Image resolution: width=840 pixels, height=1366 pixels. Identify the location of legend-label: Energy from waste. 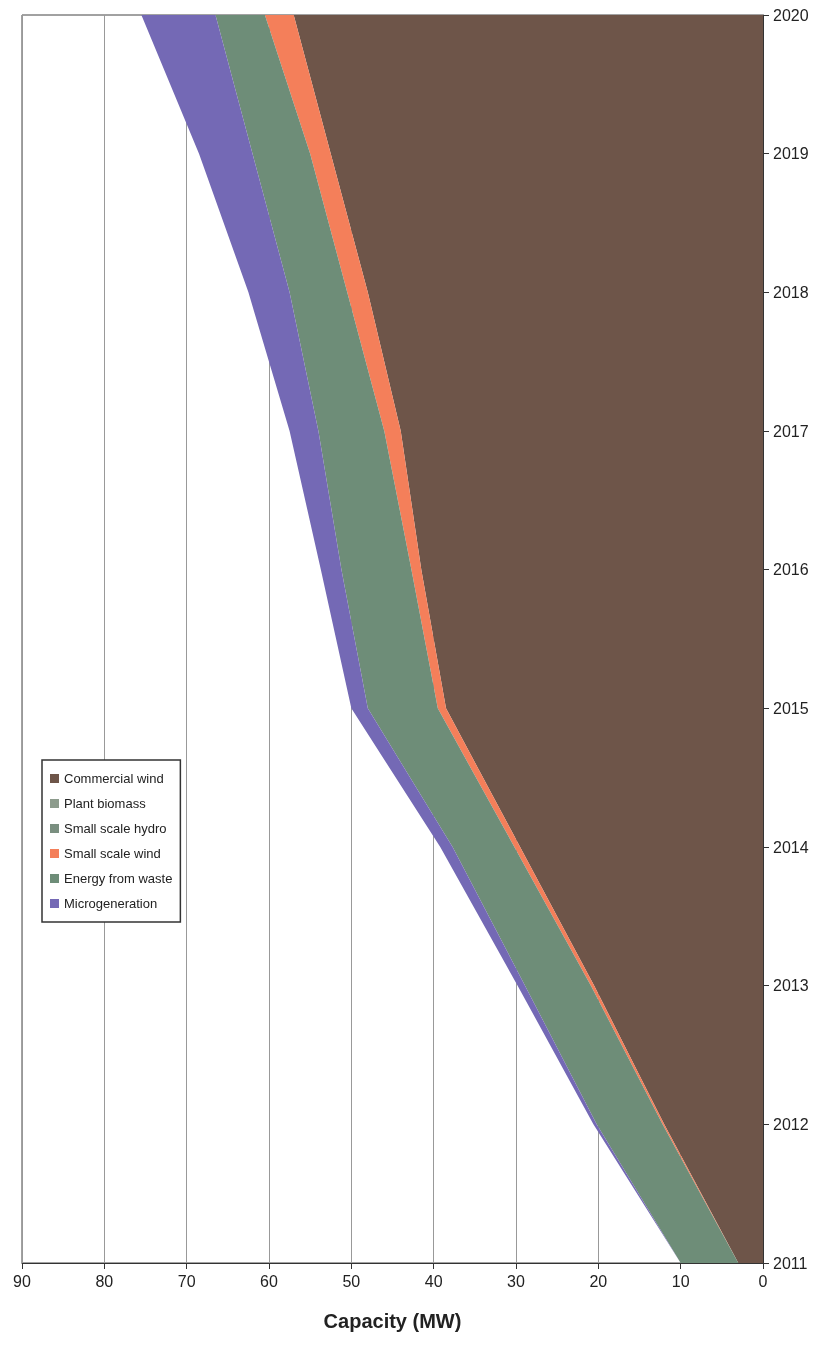
(118, 878).